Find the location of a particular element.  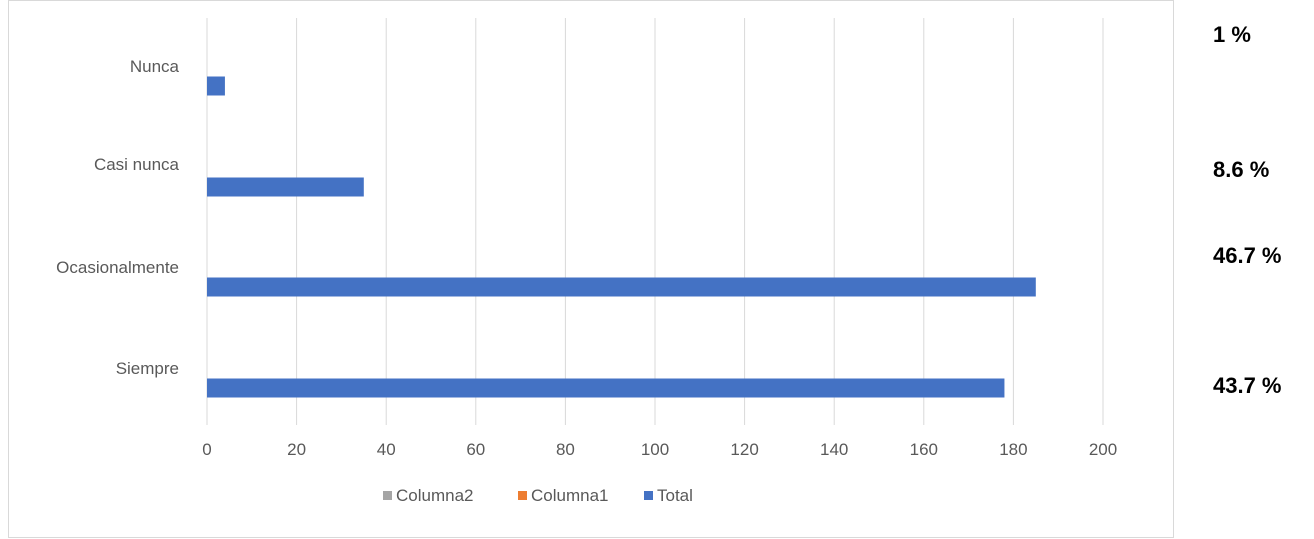

percent-label-siempre: 43.7 % is located at coordinates (1247, 385).